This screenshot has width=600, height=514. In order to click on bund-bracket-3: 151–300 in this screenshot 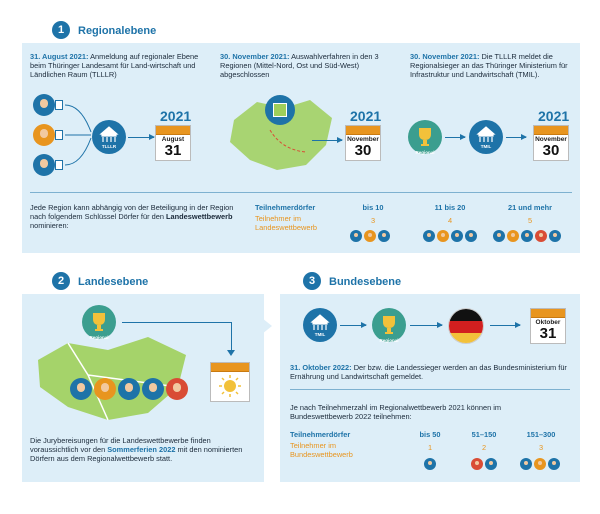, I will do `click(541, 434)`.